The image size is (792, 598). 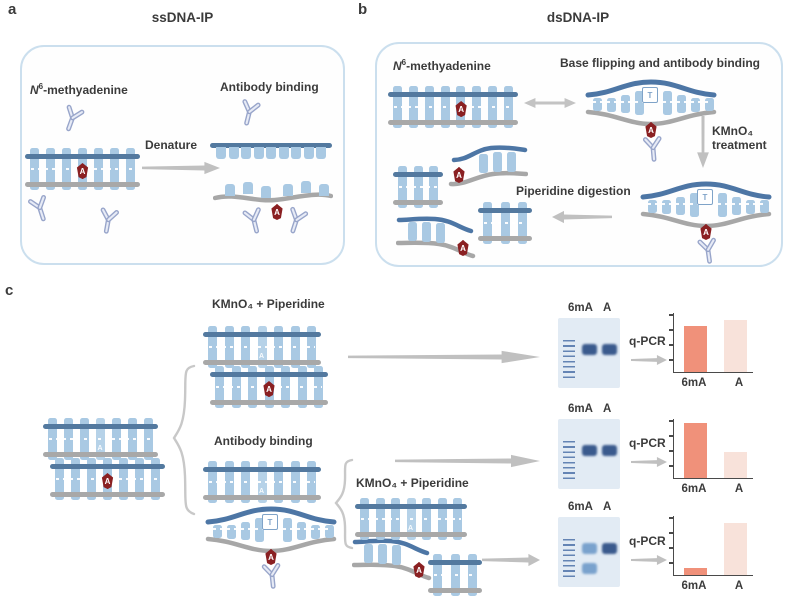 What do you see at coordinates (488, 166) in the screenshot?
I see `fragment-strands` at bounding box center [488, 166].